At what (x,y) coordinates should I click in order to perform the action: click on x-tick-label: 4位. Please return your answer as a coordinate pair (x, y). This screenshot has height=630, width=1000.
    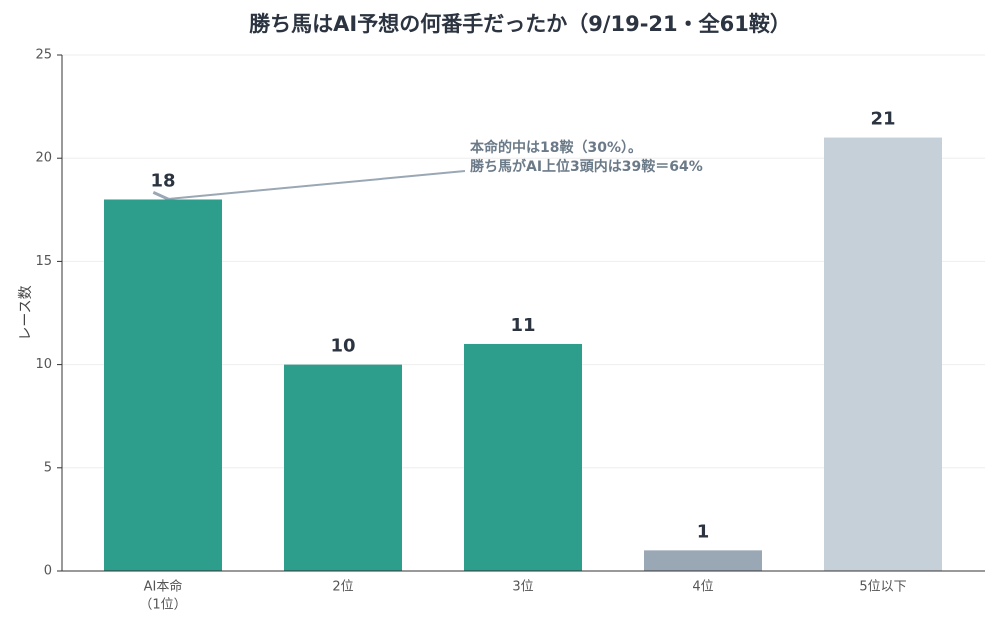
    Looking at the image, I should click on (702, 587).